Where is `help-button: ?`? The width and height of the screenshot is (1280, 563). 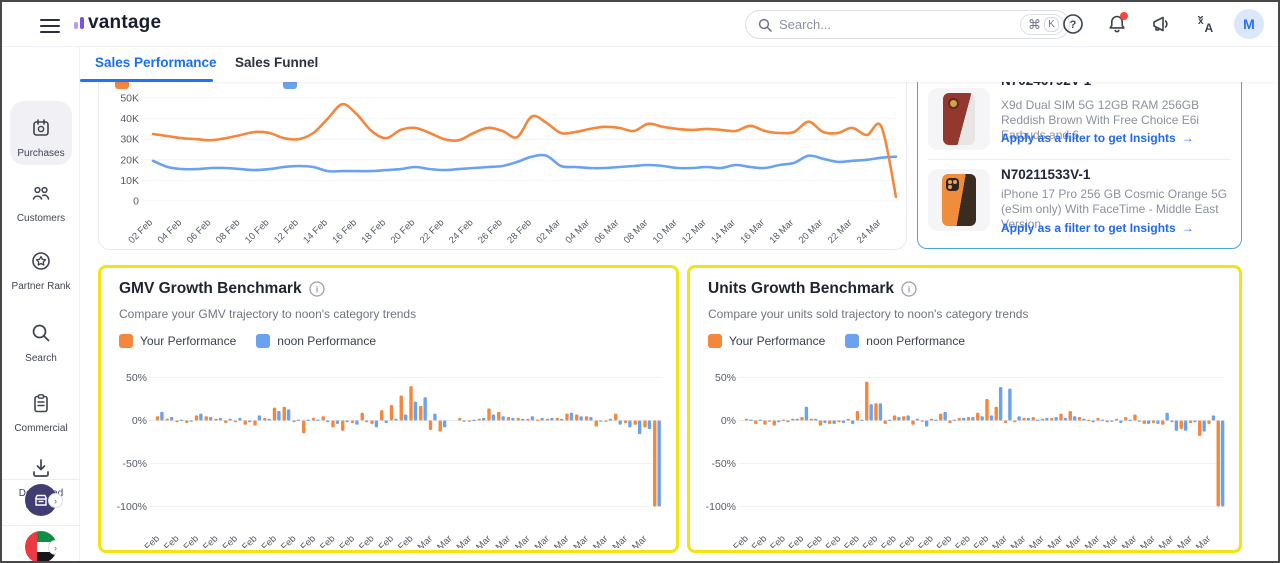
help-button: ? is located at coordinates (1073, 24).